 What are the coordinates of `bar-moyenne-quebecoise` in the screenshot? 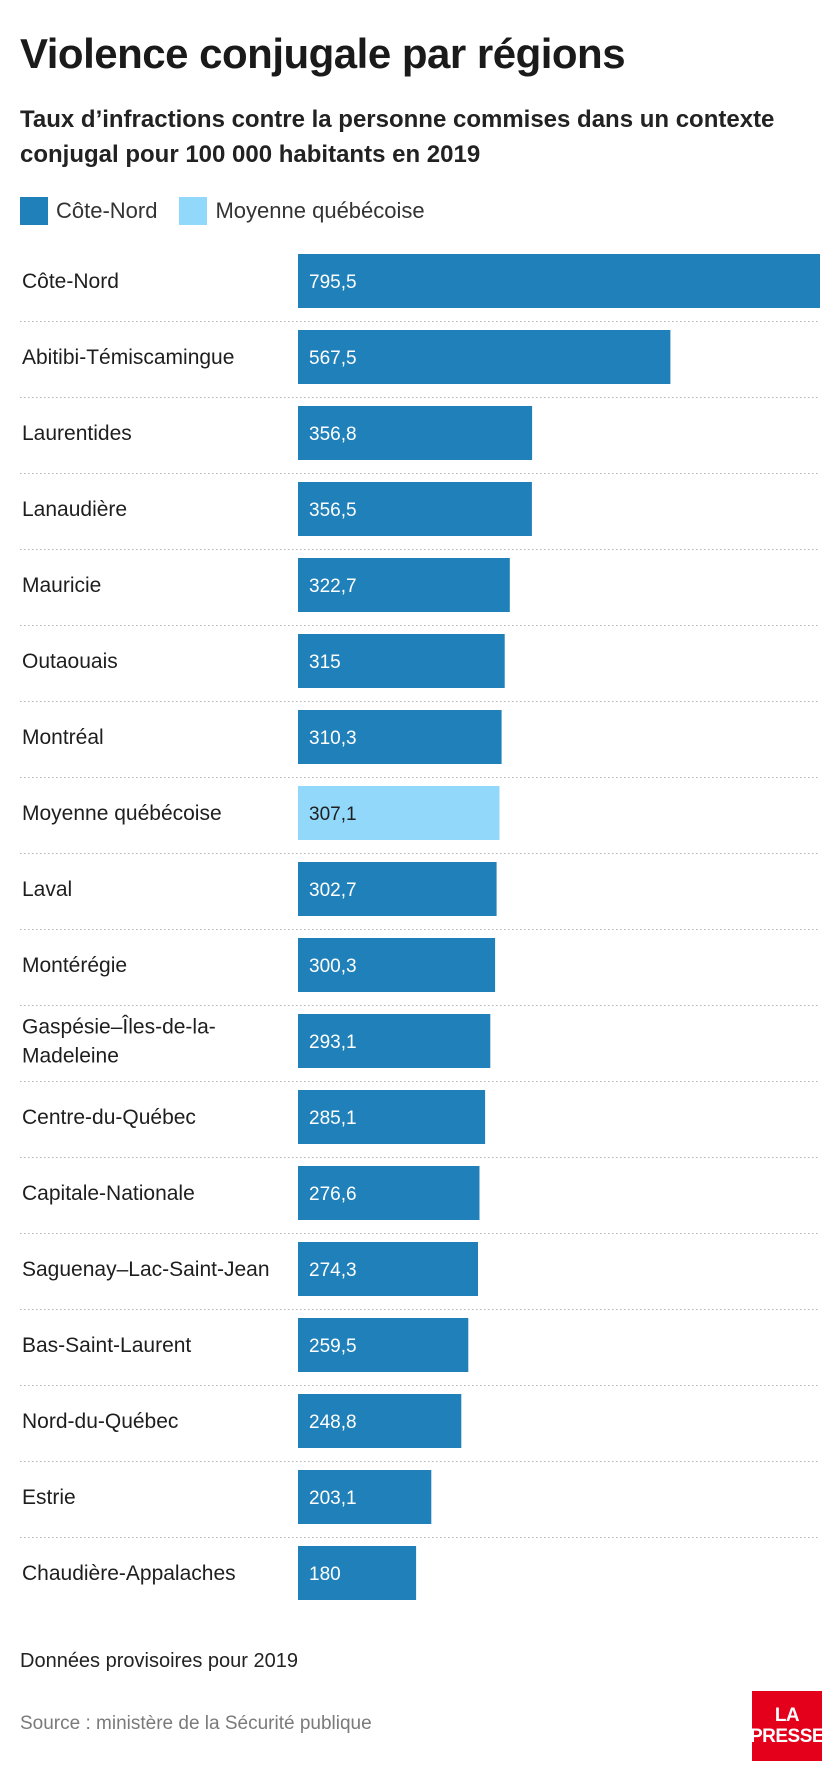 It's located at (399, 813).